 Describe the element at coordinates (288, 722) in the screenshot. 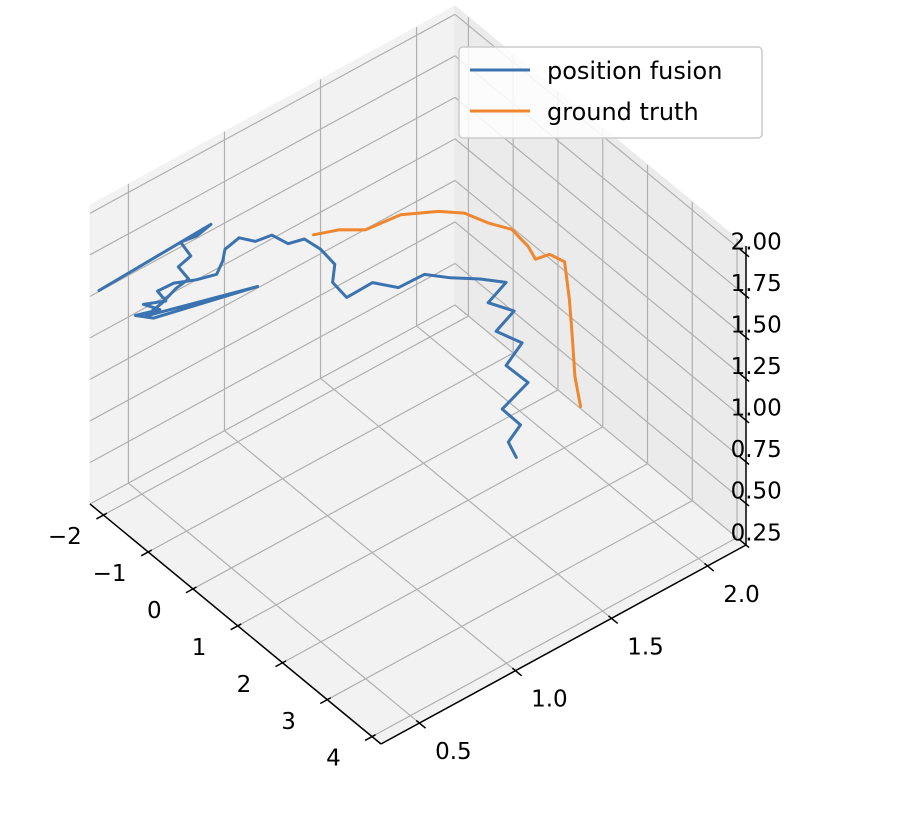

I see `x-tick-label: 3` at that location.